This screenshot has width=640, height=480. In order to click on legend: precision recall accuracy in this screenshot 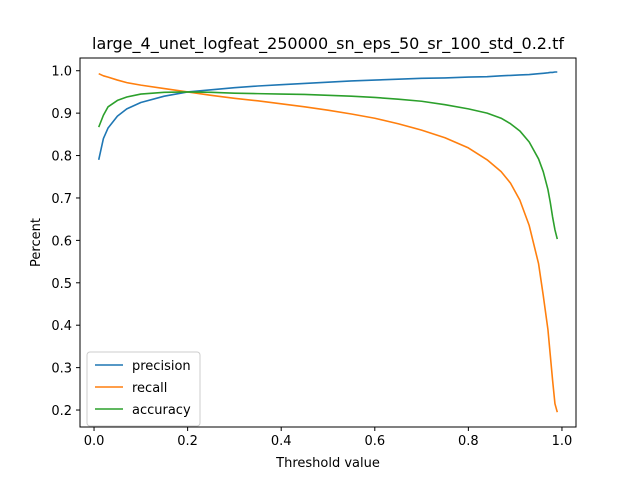, I will do `click(143, 389)`.